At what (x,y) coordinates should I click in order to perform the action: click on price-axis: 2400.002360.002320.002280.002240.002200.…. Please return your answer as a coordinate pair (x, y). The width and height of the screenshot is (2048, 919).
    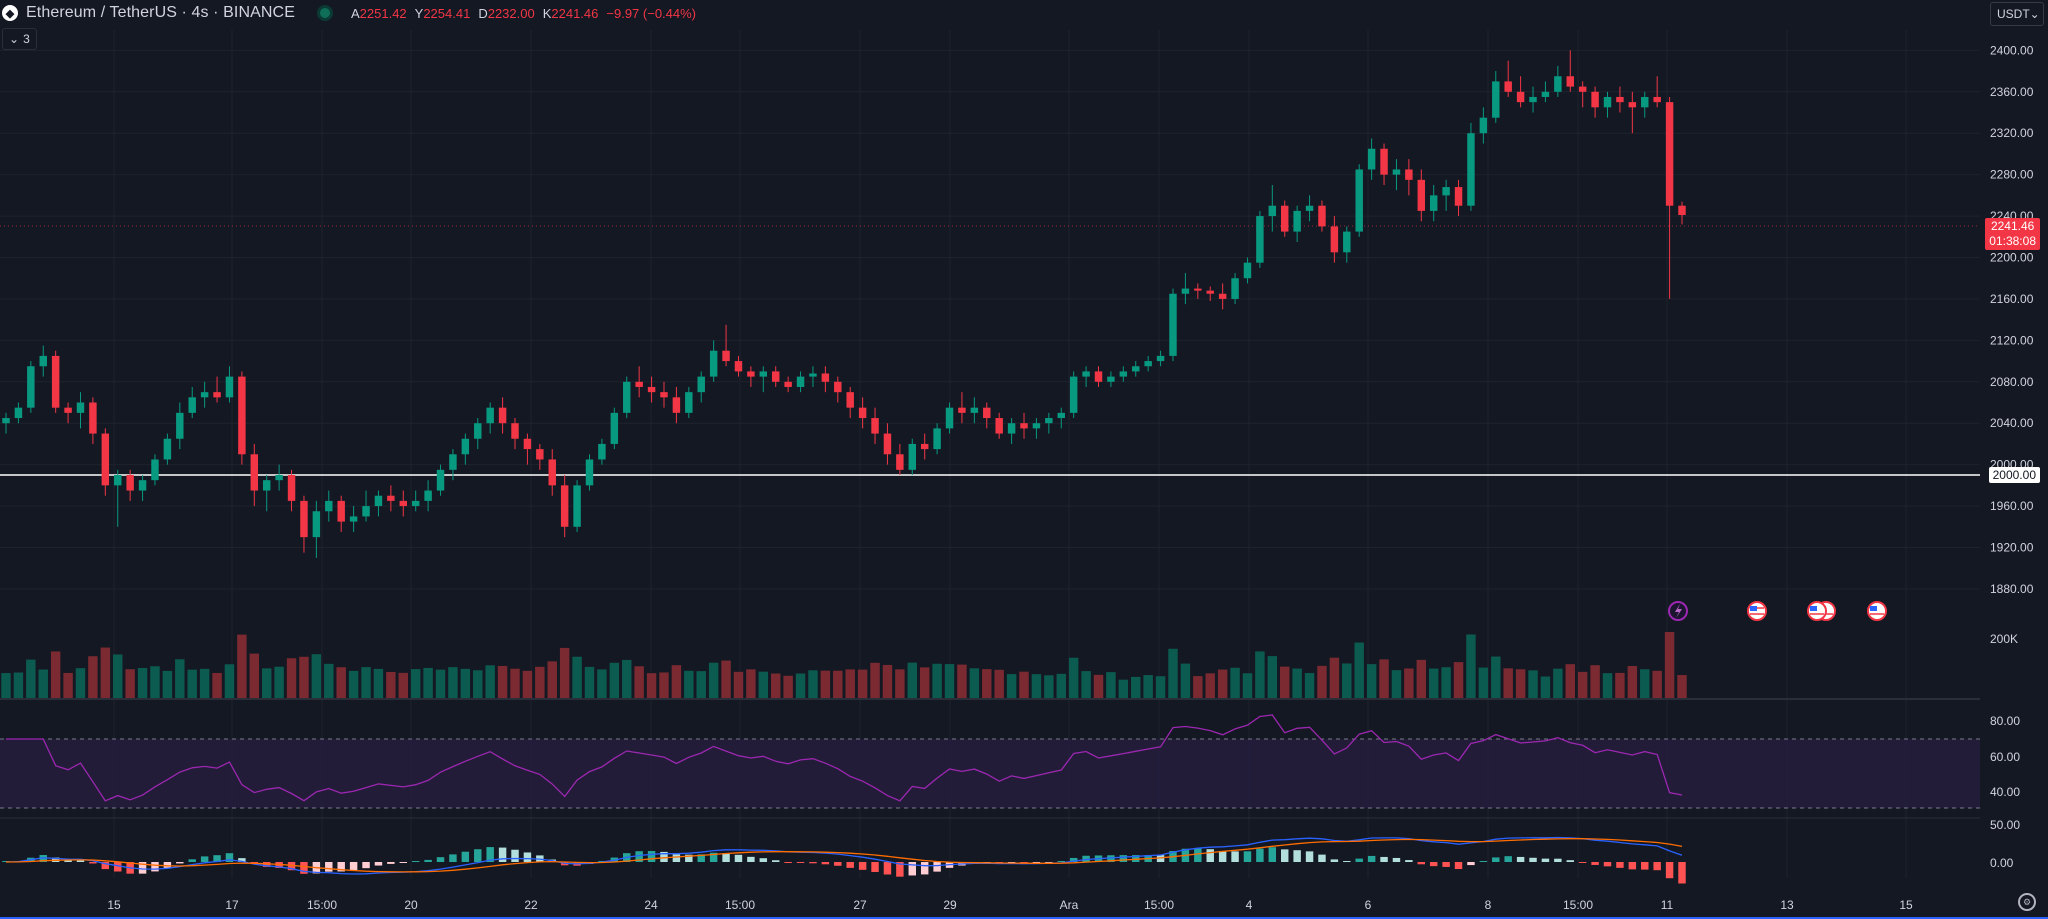
    Looking at the image, I should click on (2012, 319).